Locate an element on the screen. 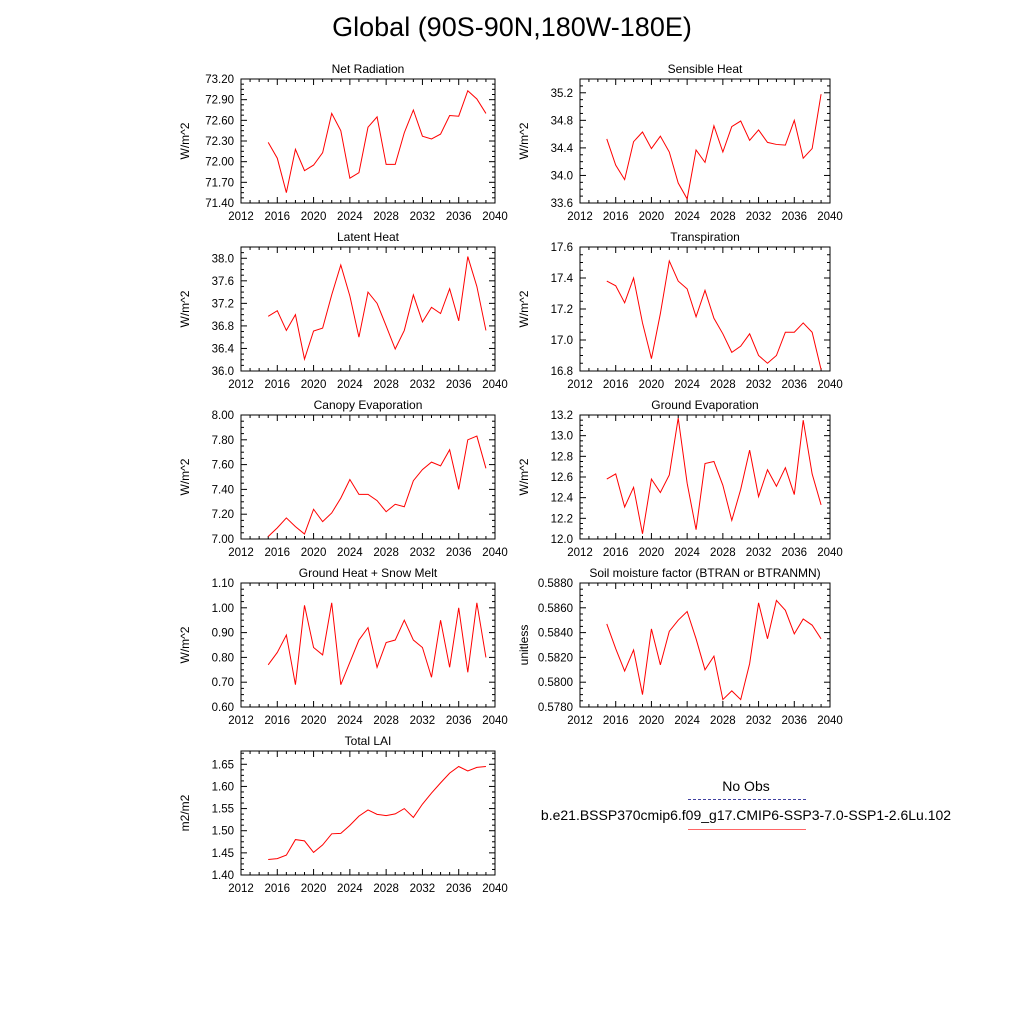  y-tick-label: 0.5880 is located at coordinates (555, 584).